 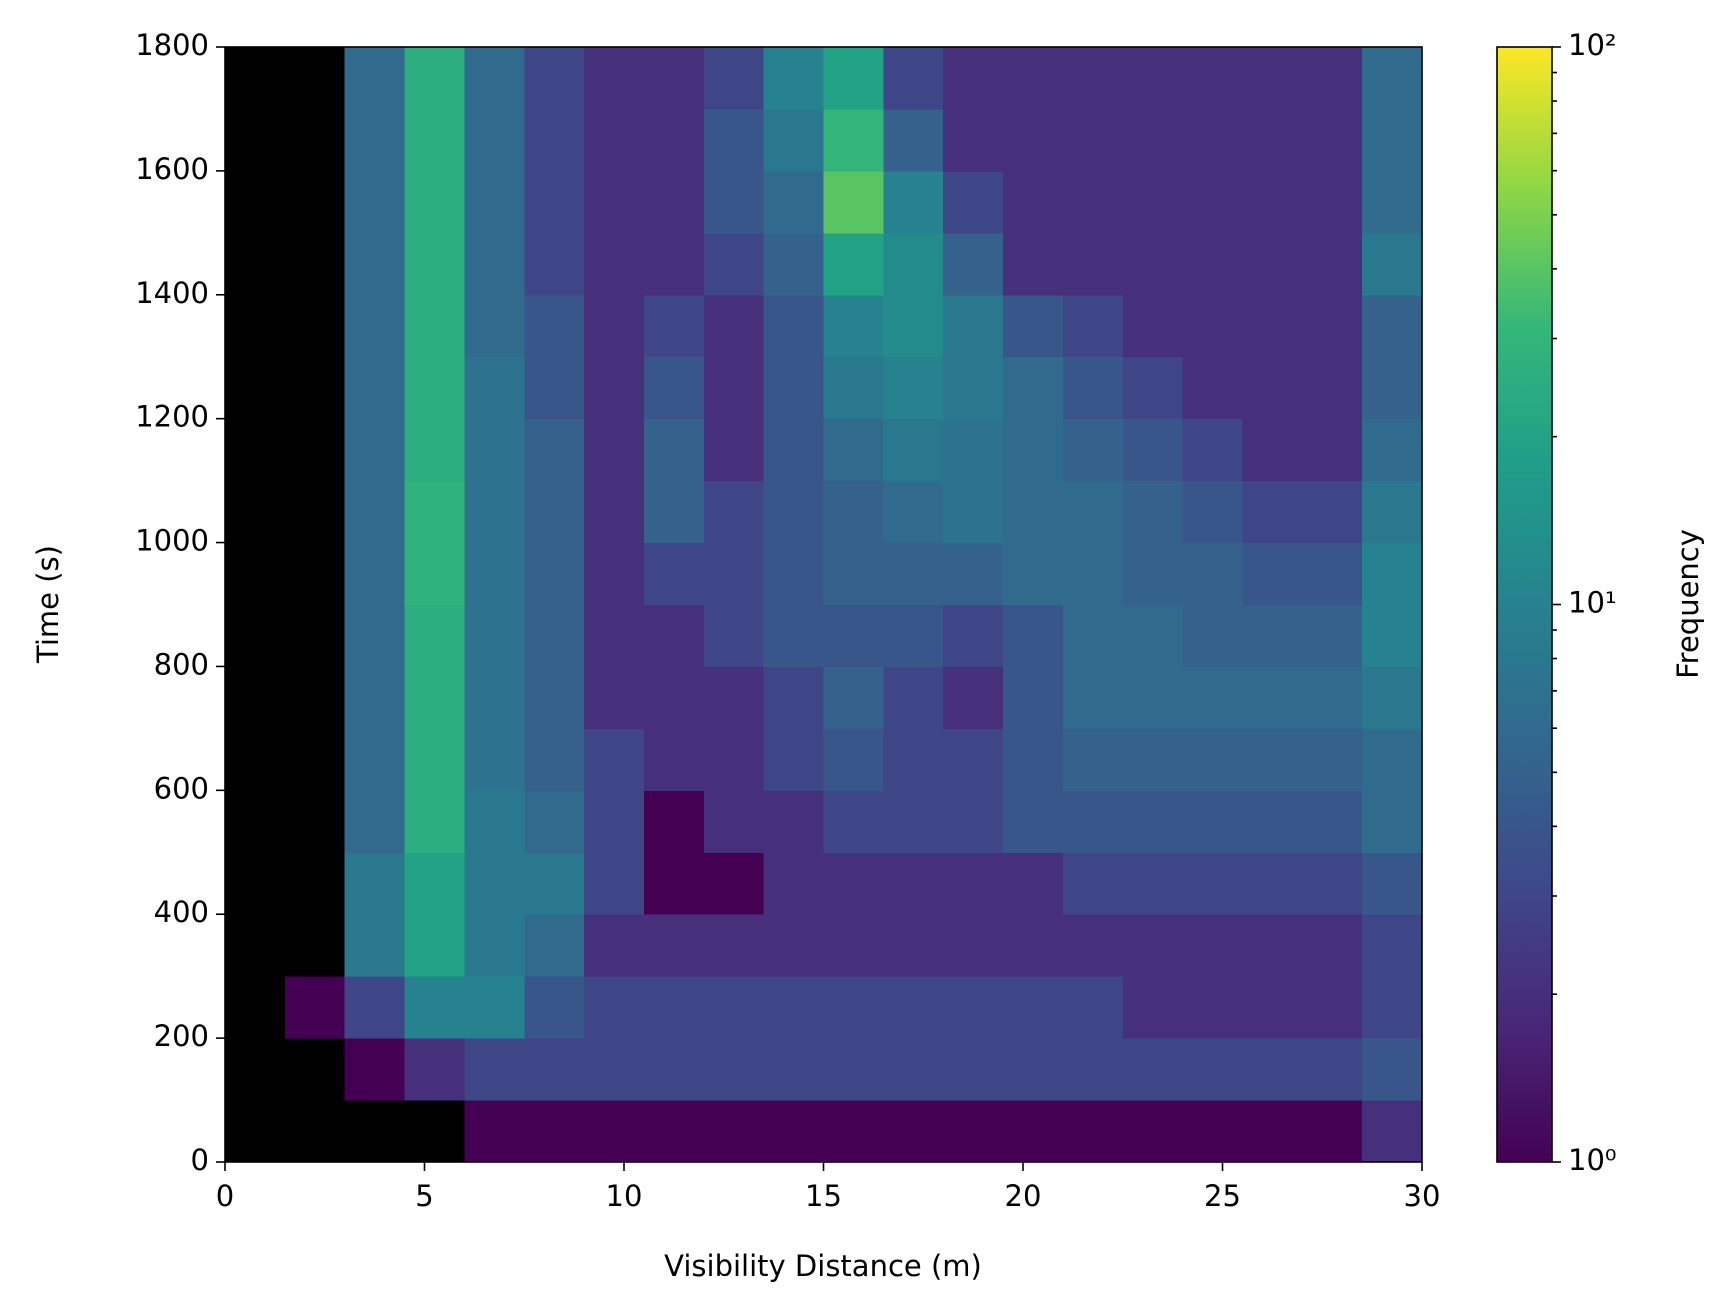 I want to click on y-tick-label: 200, so click(x=181, y=1036).